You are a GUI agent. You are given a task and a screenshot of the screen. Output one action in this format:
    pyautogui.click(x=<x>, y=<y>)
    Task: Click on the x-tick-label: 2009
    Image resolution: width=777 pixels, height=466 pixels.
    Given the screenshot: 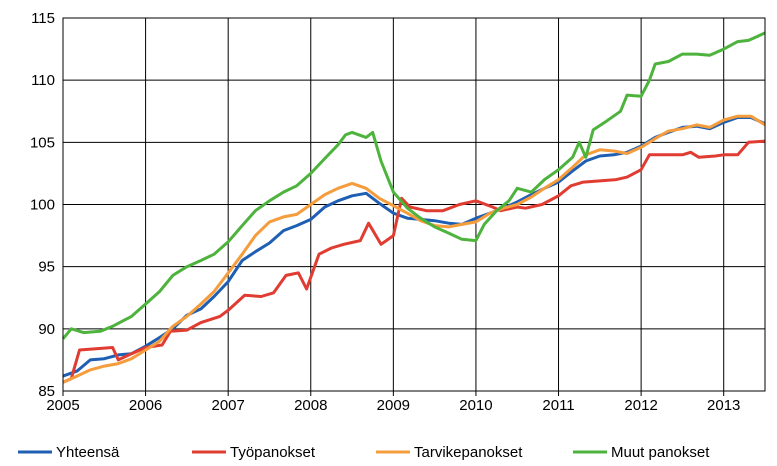 What is the action you would take?
    pyautogui.click(x=393, y=405)
    